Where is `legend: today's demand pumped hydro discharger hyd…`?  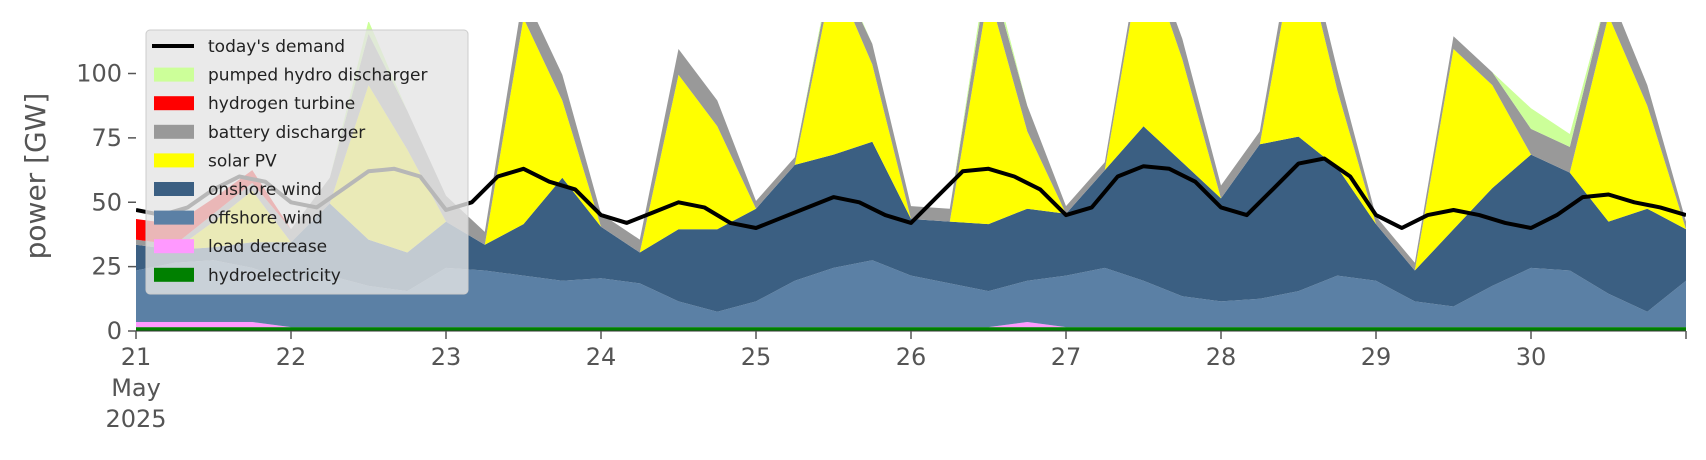 legend: today's demand pumped hydro discharger hyd… is located at coordinates (307, 162).